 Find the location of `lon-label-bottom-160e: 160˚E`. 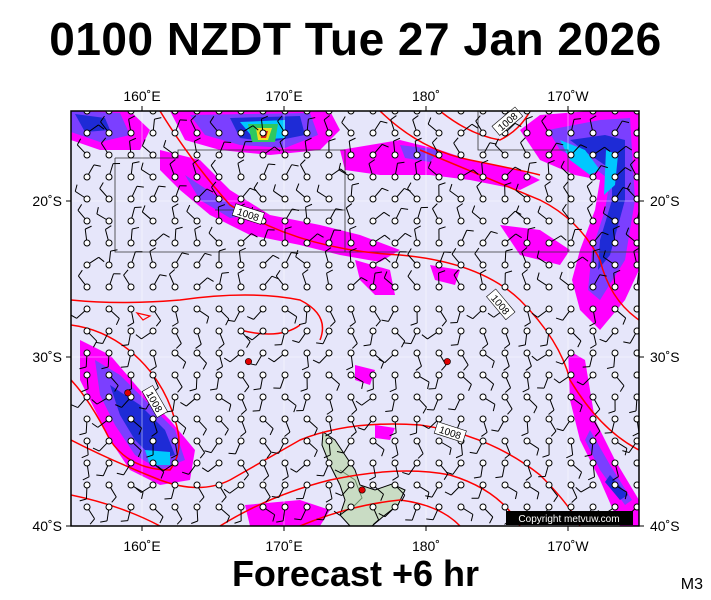

lon-label-bottom-160e: 160˚E is located at coordinates (141, 546).